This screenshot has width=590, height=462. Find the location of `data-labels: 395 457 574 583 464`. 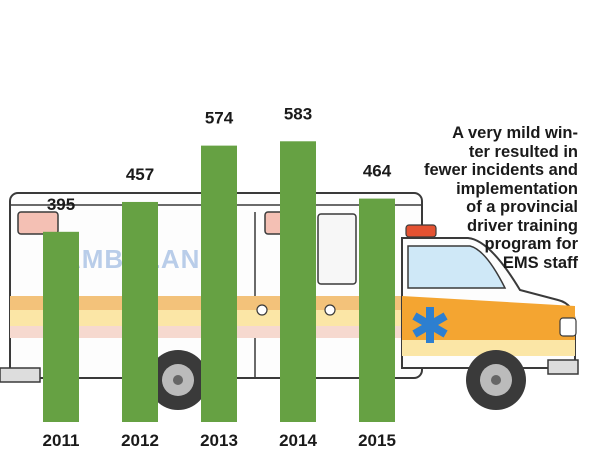

data-labels: 395 457 574 583 464 is located at coordinates (219, 159).